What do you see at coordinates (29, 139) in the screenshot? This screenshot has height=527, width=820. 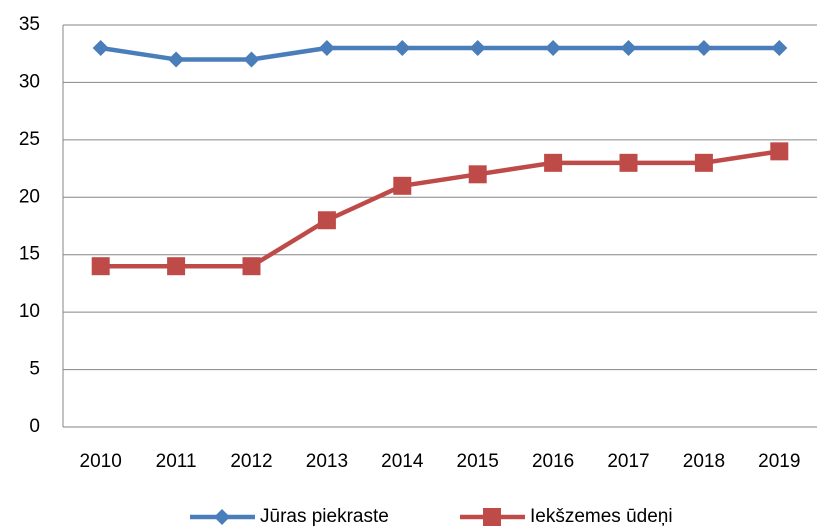 I see `y-tick-label: 25` at bounding box center [29, 139].